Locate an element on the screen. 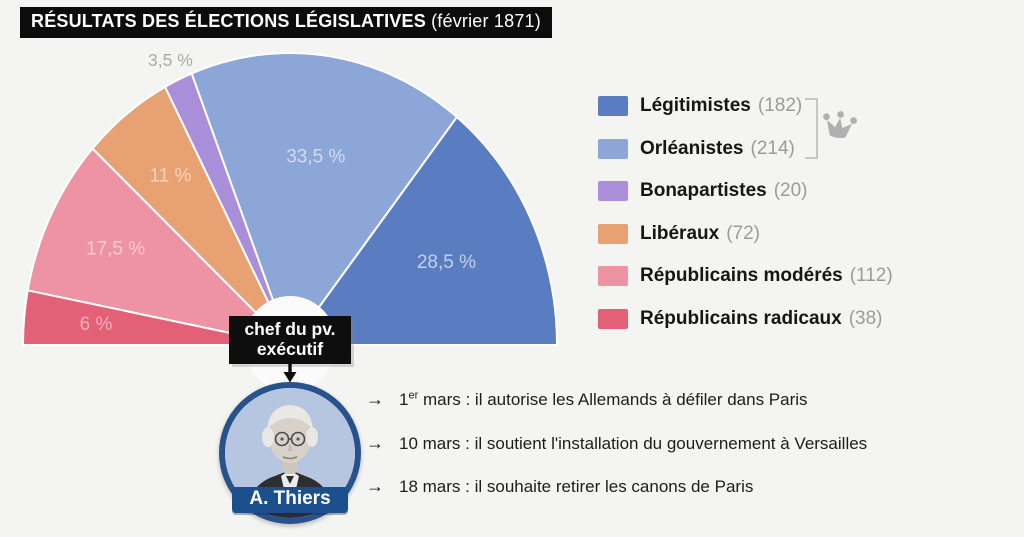 This screenshot has width=1024, height=537. legend-item: Républicains radicaux (38) is located at coordinates (745, 319).